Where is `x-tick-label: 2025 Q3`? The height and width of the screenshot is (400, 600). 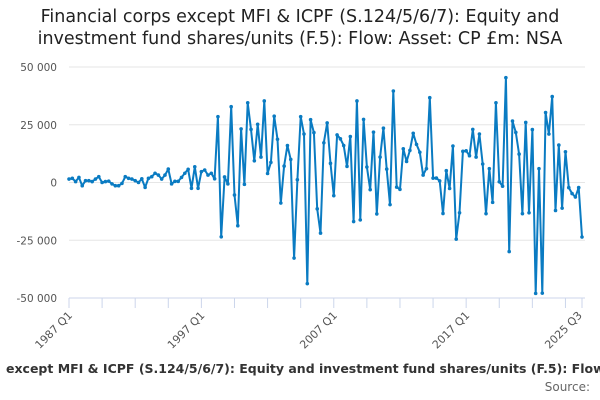
x-tick-label: 2025 Q3 is located at coordinates (563, 330).